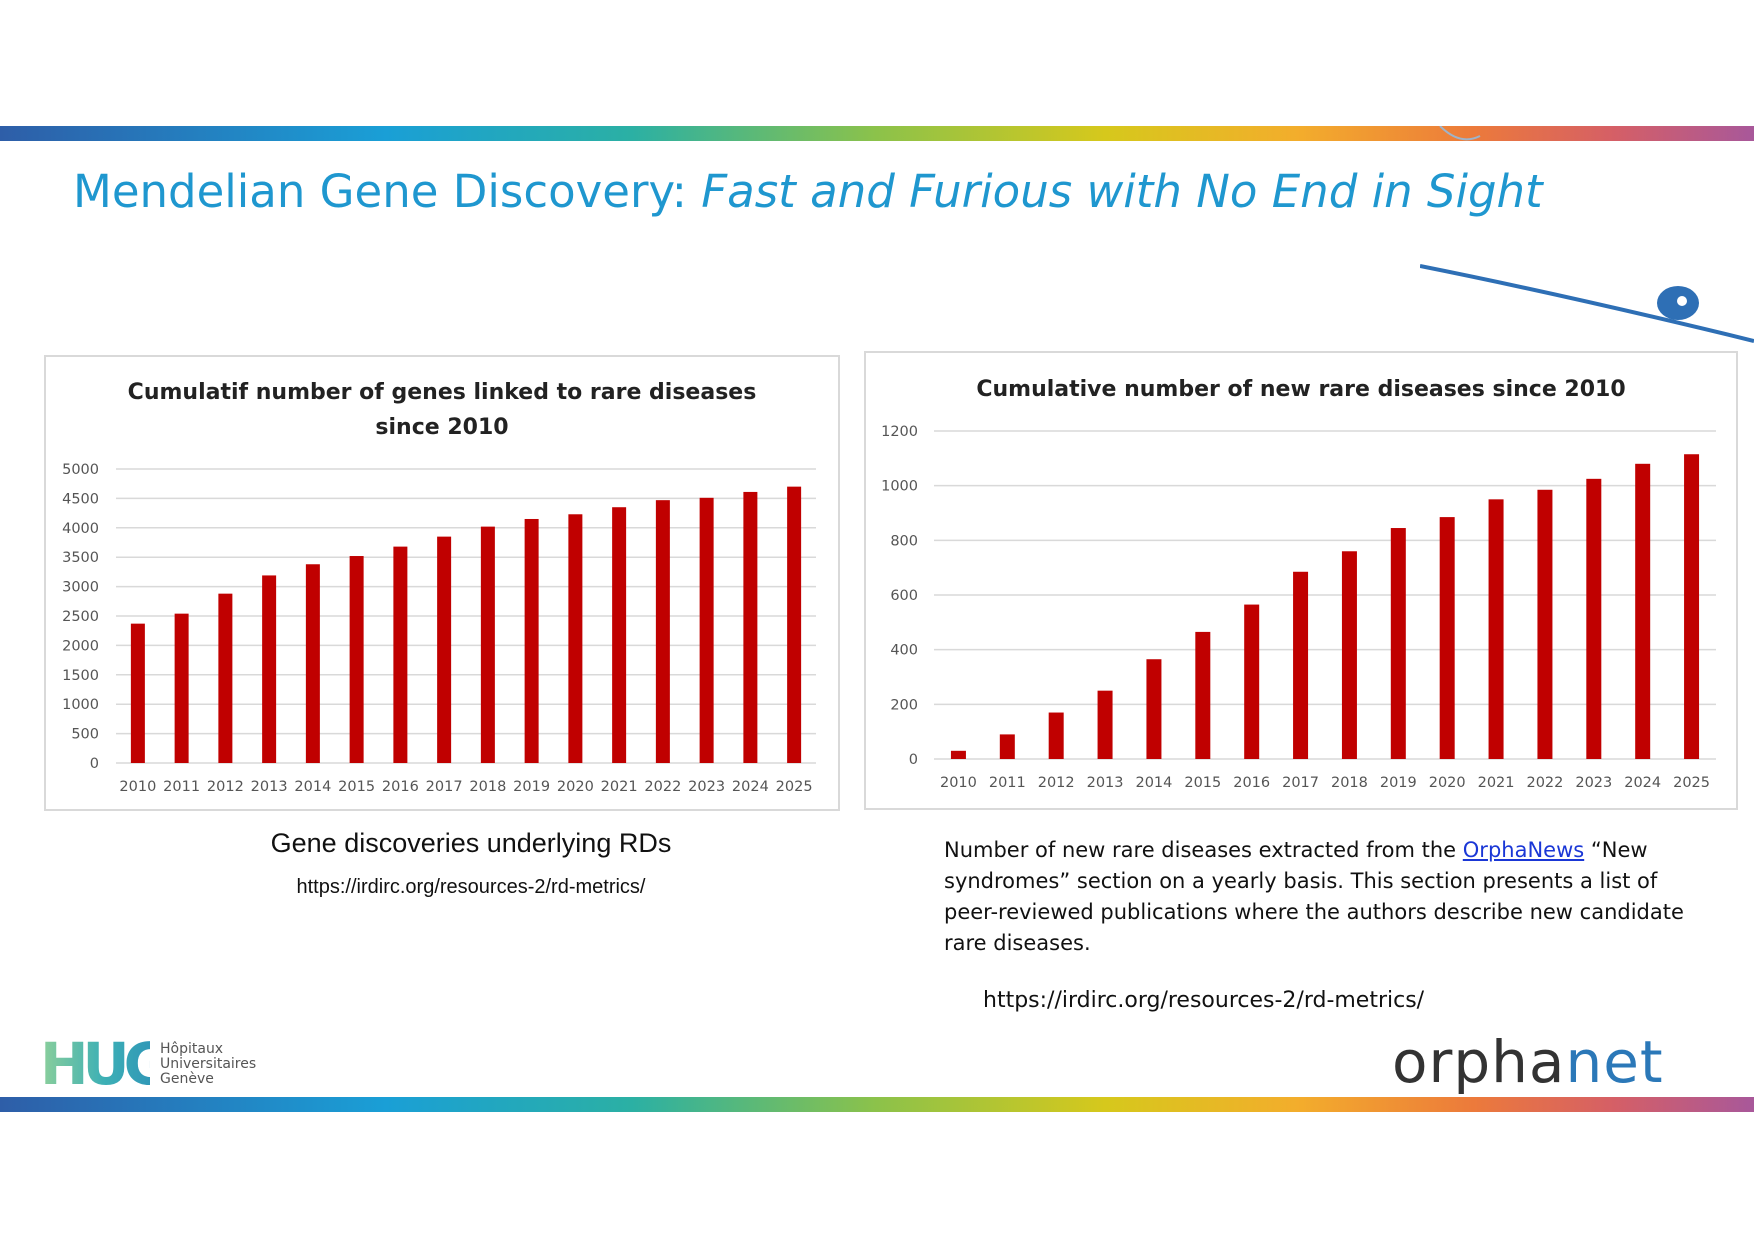  What do you see at coordinates (80, 646) in the screenshot?
I see `y-tick-label: 2000` at bounding box center [80, 646].